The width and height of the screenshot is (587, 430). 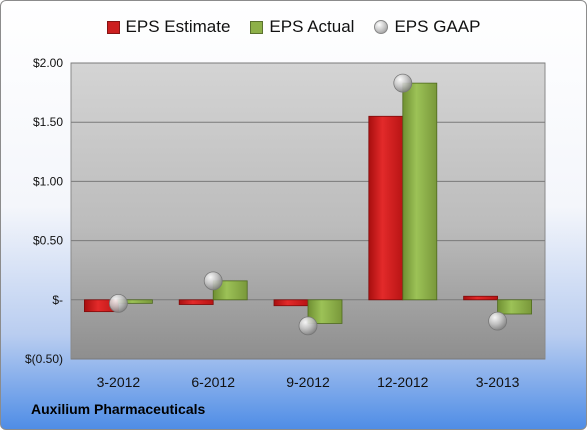 I want to click on legend-item-eps-estimate: EPS Estimate, so click(x=168, y=27).